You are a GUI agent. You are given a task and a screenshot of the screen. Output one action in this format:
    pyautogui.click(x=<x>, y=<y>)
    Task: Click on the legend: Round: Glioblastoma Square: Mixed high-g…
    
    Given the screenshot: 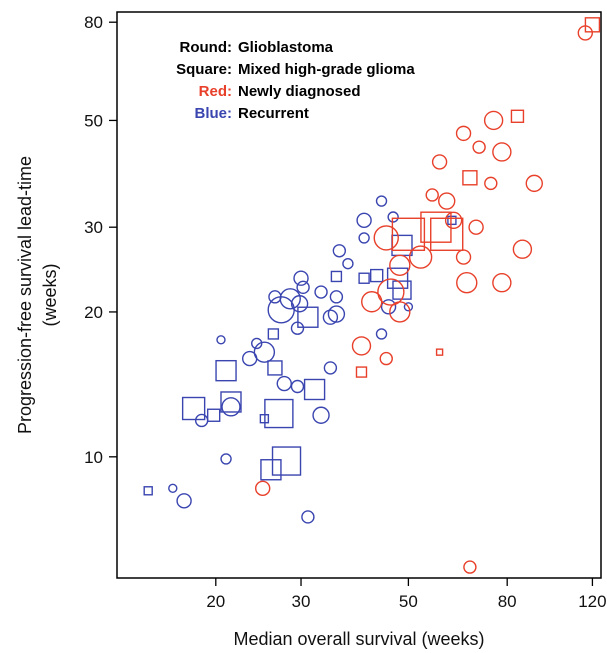 What is the action you would take?
    pyautogui.click(x=295, y=80)
    